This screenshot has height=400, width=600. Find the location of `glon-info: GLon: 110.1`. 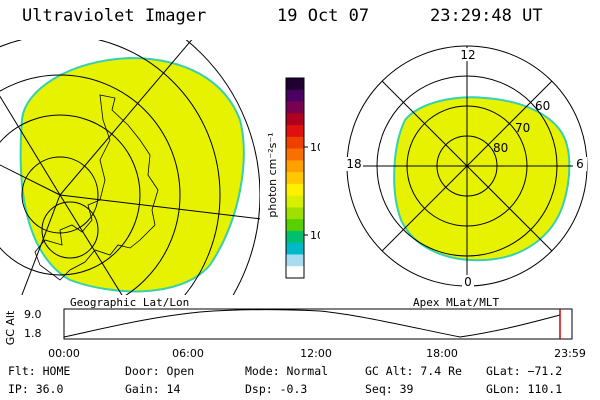

glon-info: GLon: 110.1 is located at coordinates (524, 389).